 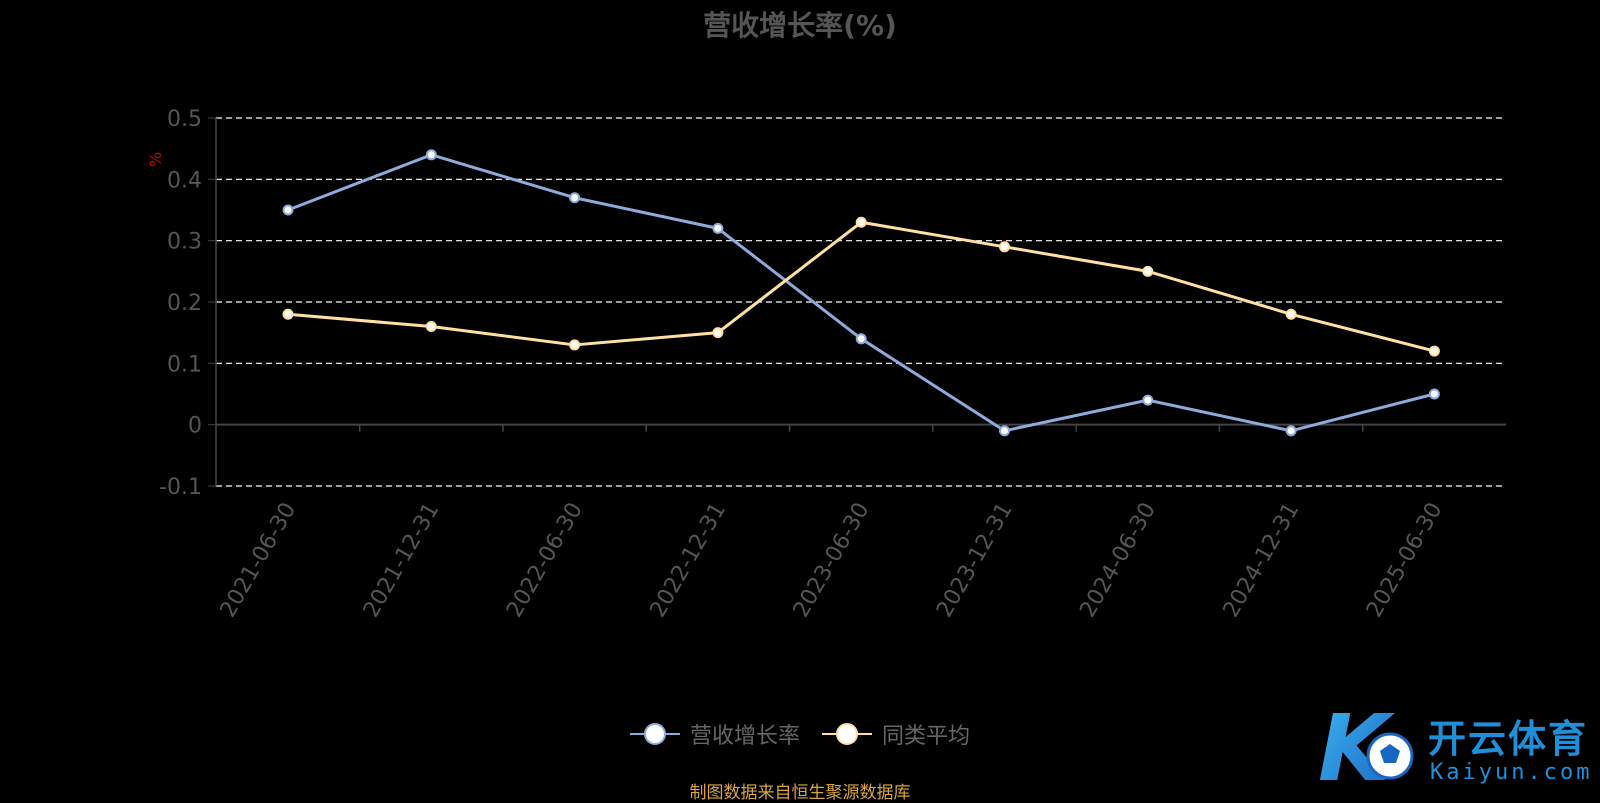 What do you see at coordinates (184, 119) in the screenshot?
I see `y-tick-label: 0.5` at bounding box center [184, 119].